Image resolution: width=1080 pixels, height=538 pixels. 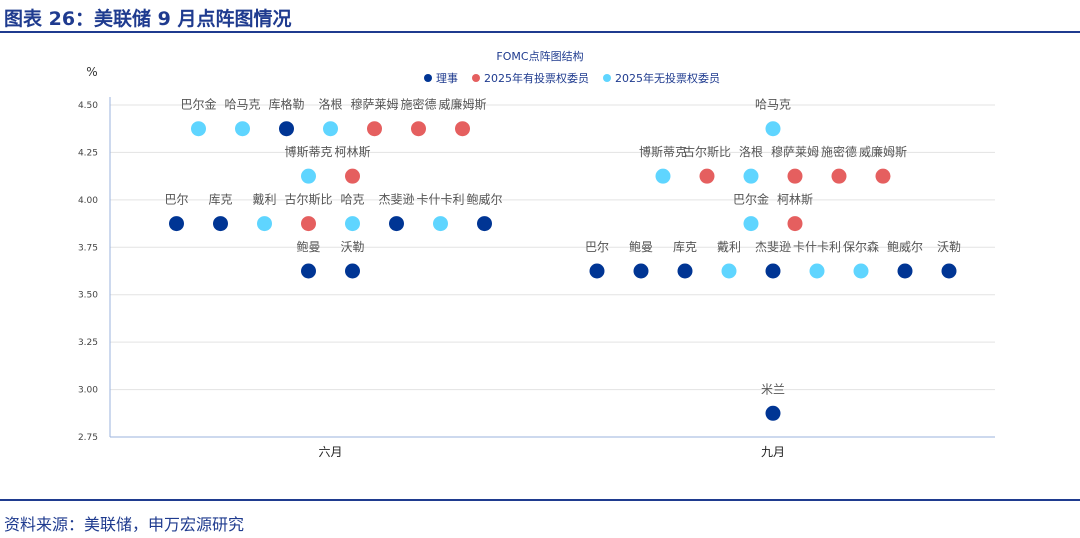 What do you see at coordinates (88, 201) in the screenshot?
I see `y-tick-label: 4.00` at bounding box center [88, 201].